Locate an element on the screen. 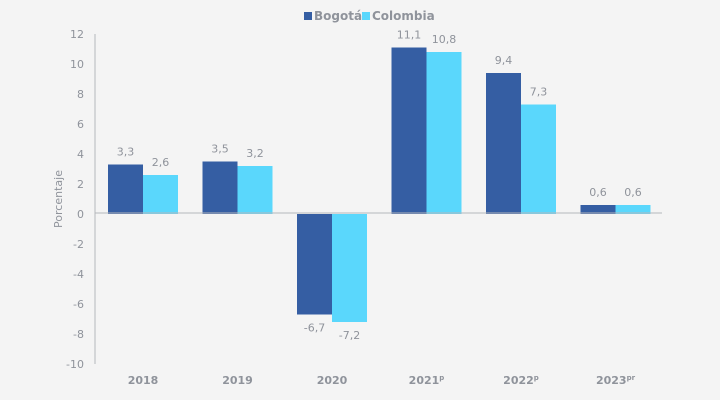 The width and height of the screenshot is (720, 400). bar-colombia-2021 is located at coordinates (444, 133).